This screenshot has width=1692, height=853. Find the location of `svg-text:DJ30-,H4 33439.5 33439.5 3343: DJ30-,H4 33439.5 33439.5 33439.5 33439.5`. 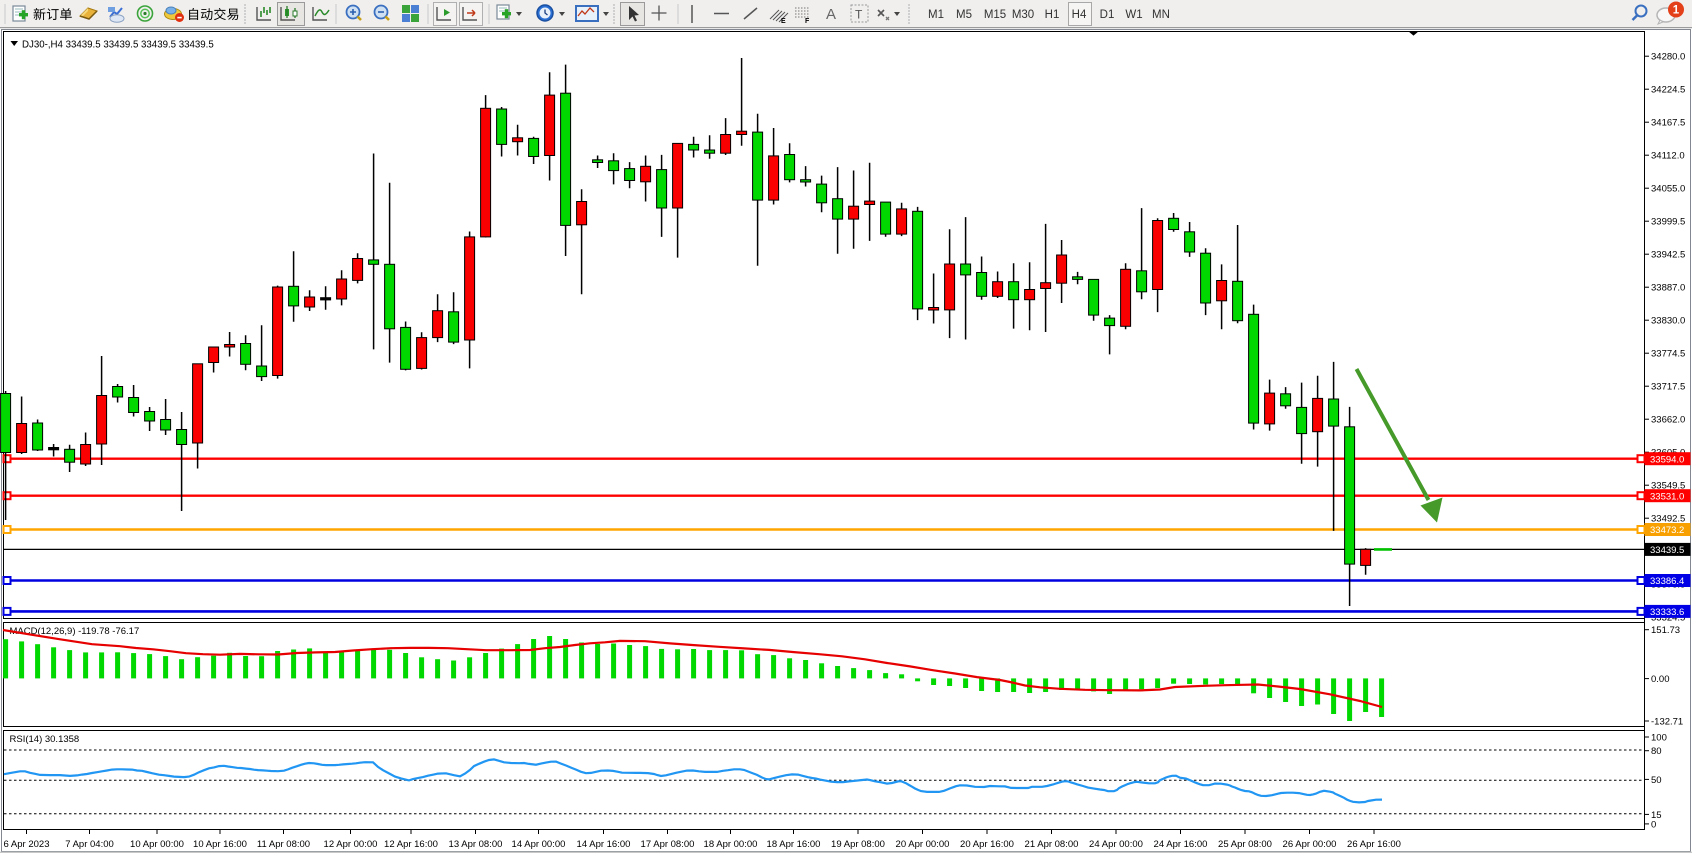

svg-text:DJ30-,H4 33439.5 33439.5 3343: DJ30-,H4 33439.5 33439.5 33439.5 33439.5 is located at coordinates (118, 45).